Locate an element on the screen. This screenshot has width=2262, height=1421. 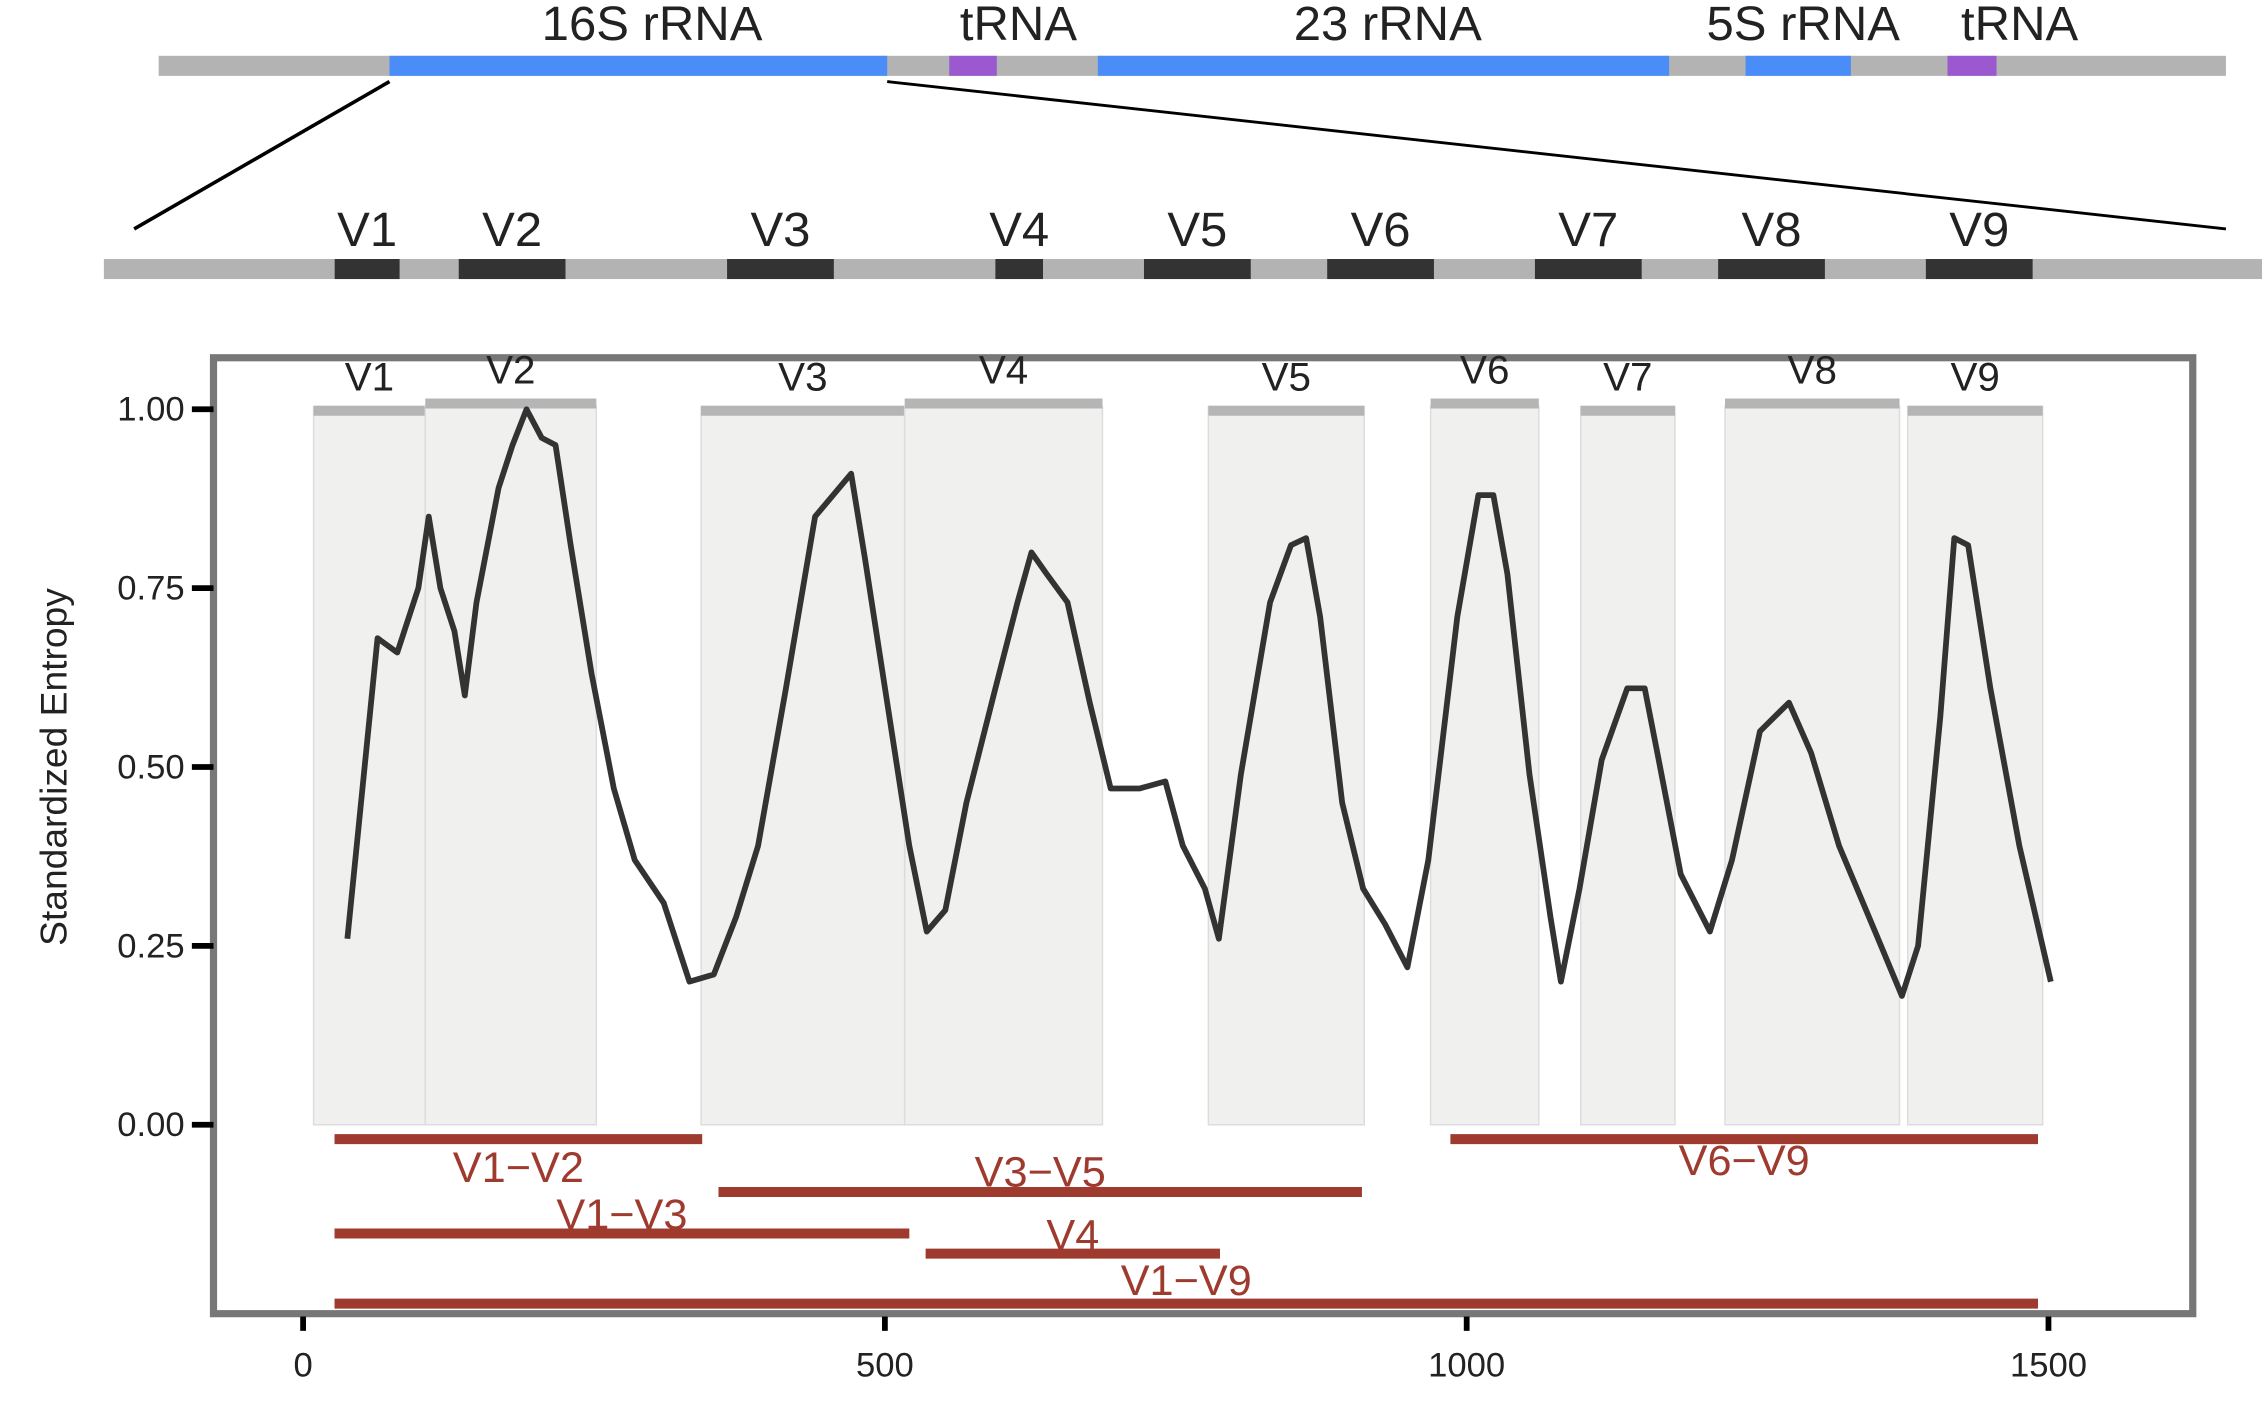
amplicon-label: V1−V2 is located at coordinates (518, 1168).